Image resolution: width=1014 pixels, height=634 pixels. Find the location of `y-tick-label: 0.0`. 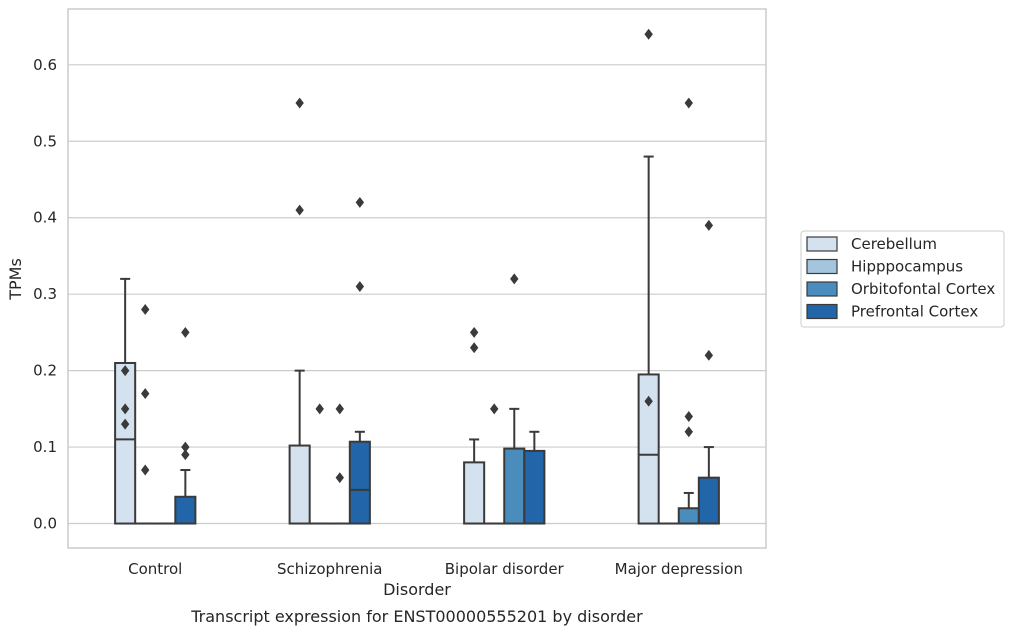

y-tick-label: 0.0 is located at coordinates (45, 524).